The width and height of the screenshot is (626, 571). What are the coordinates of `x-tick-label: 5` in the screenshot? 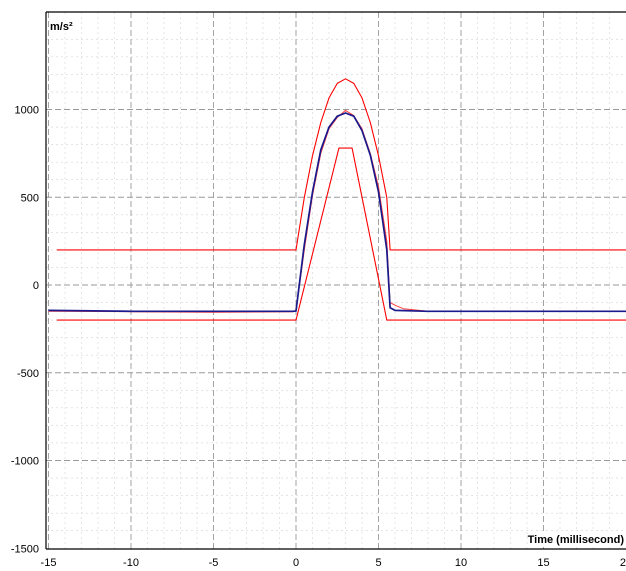 It's located at (378, 563).